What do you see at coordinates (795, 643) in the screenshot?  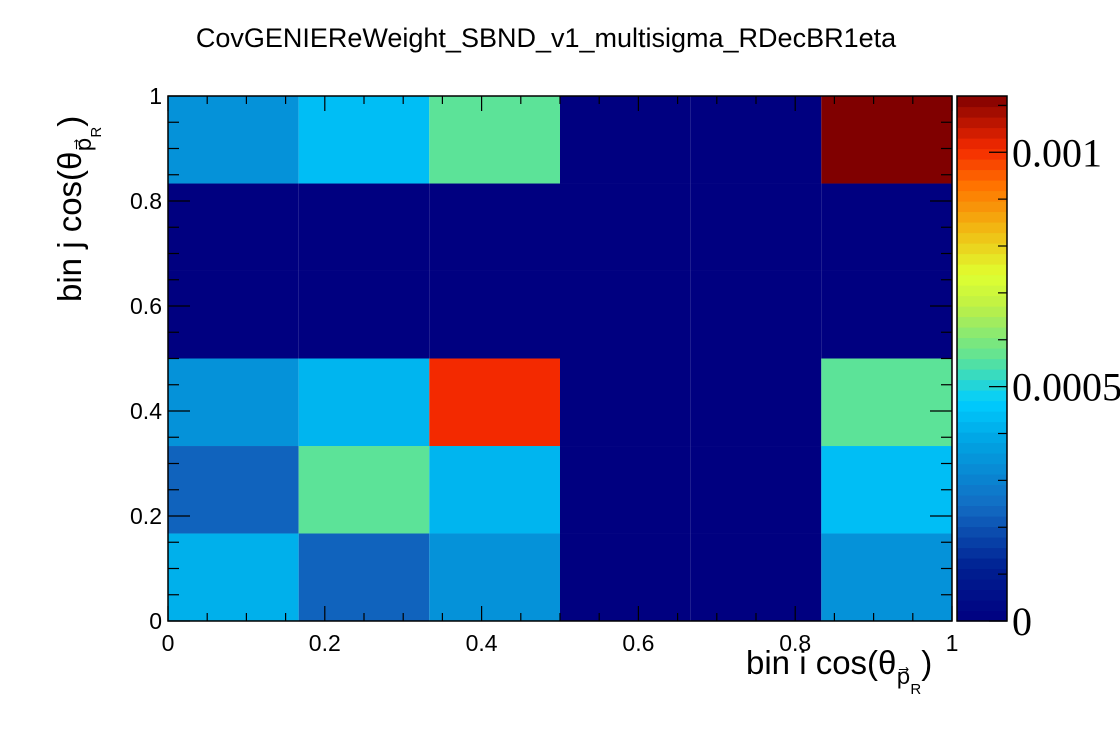 I see `x-tick-label: 0.8` at bounding box center [795, 643].